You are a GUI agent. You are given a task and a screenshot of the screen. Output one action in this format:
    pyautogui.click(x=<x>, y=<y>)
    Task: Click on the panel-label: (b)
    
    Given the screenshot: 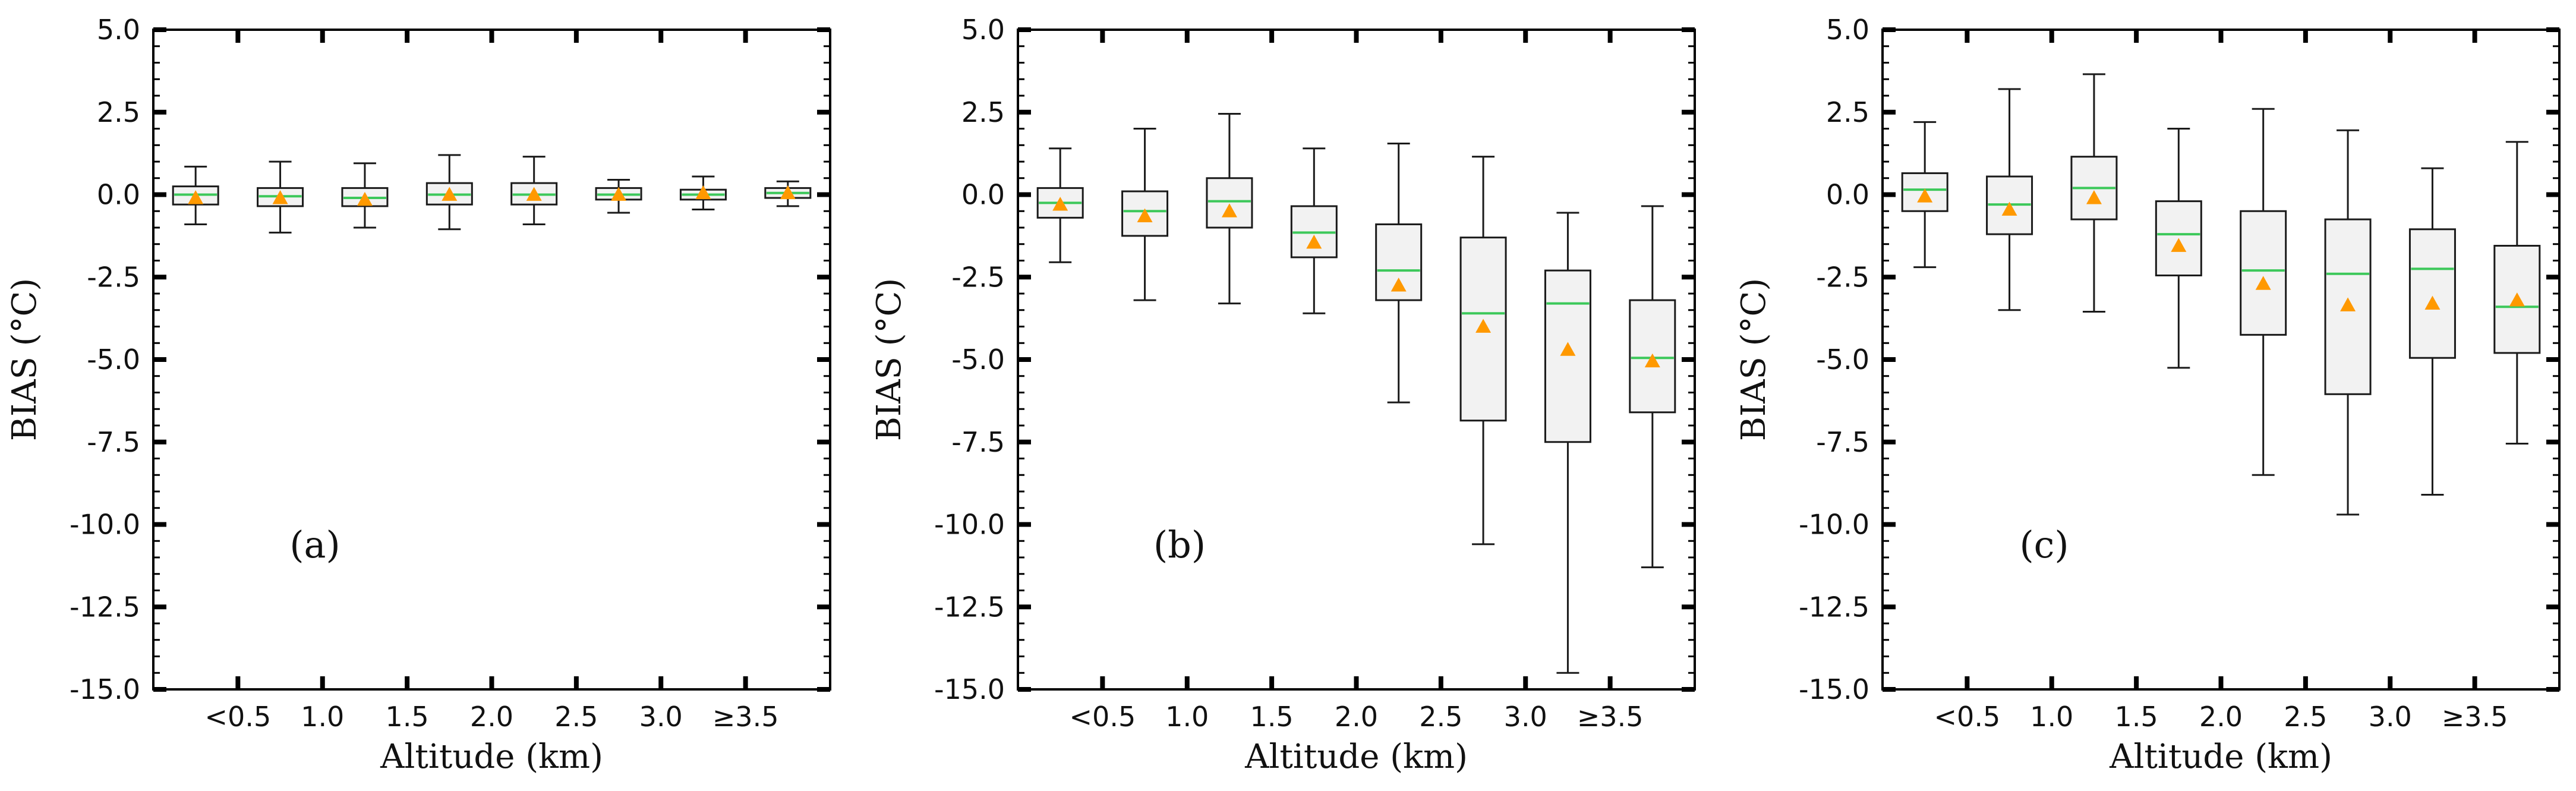 What is the action you would take?
    pyautogui.click(x=1179, y=544)
    